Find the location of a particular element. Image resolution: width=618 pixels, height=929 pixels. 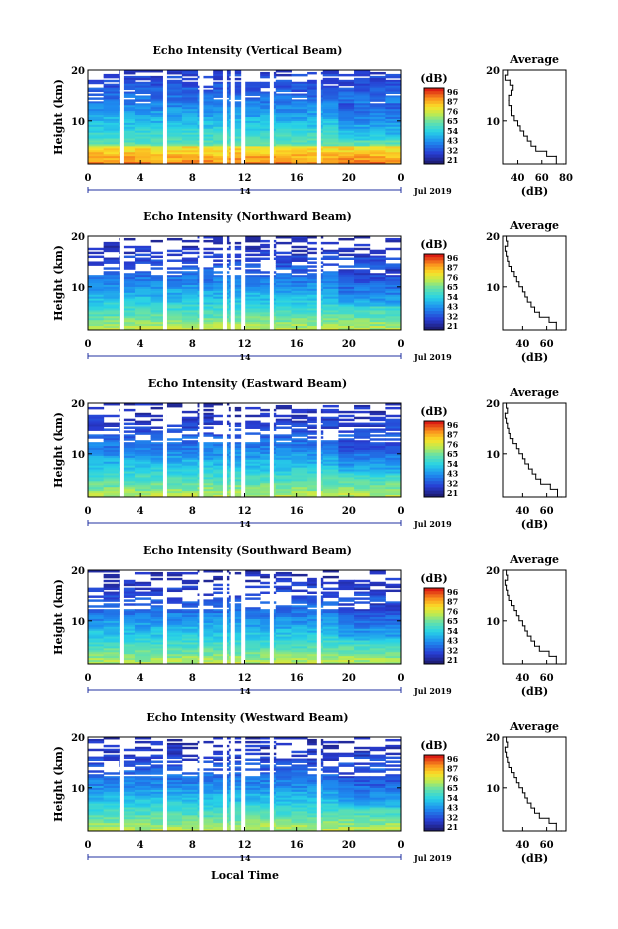

colorbar-tick-label: 65 is located at coordinates (452, 121).